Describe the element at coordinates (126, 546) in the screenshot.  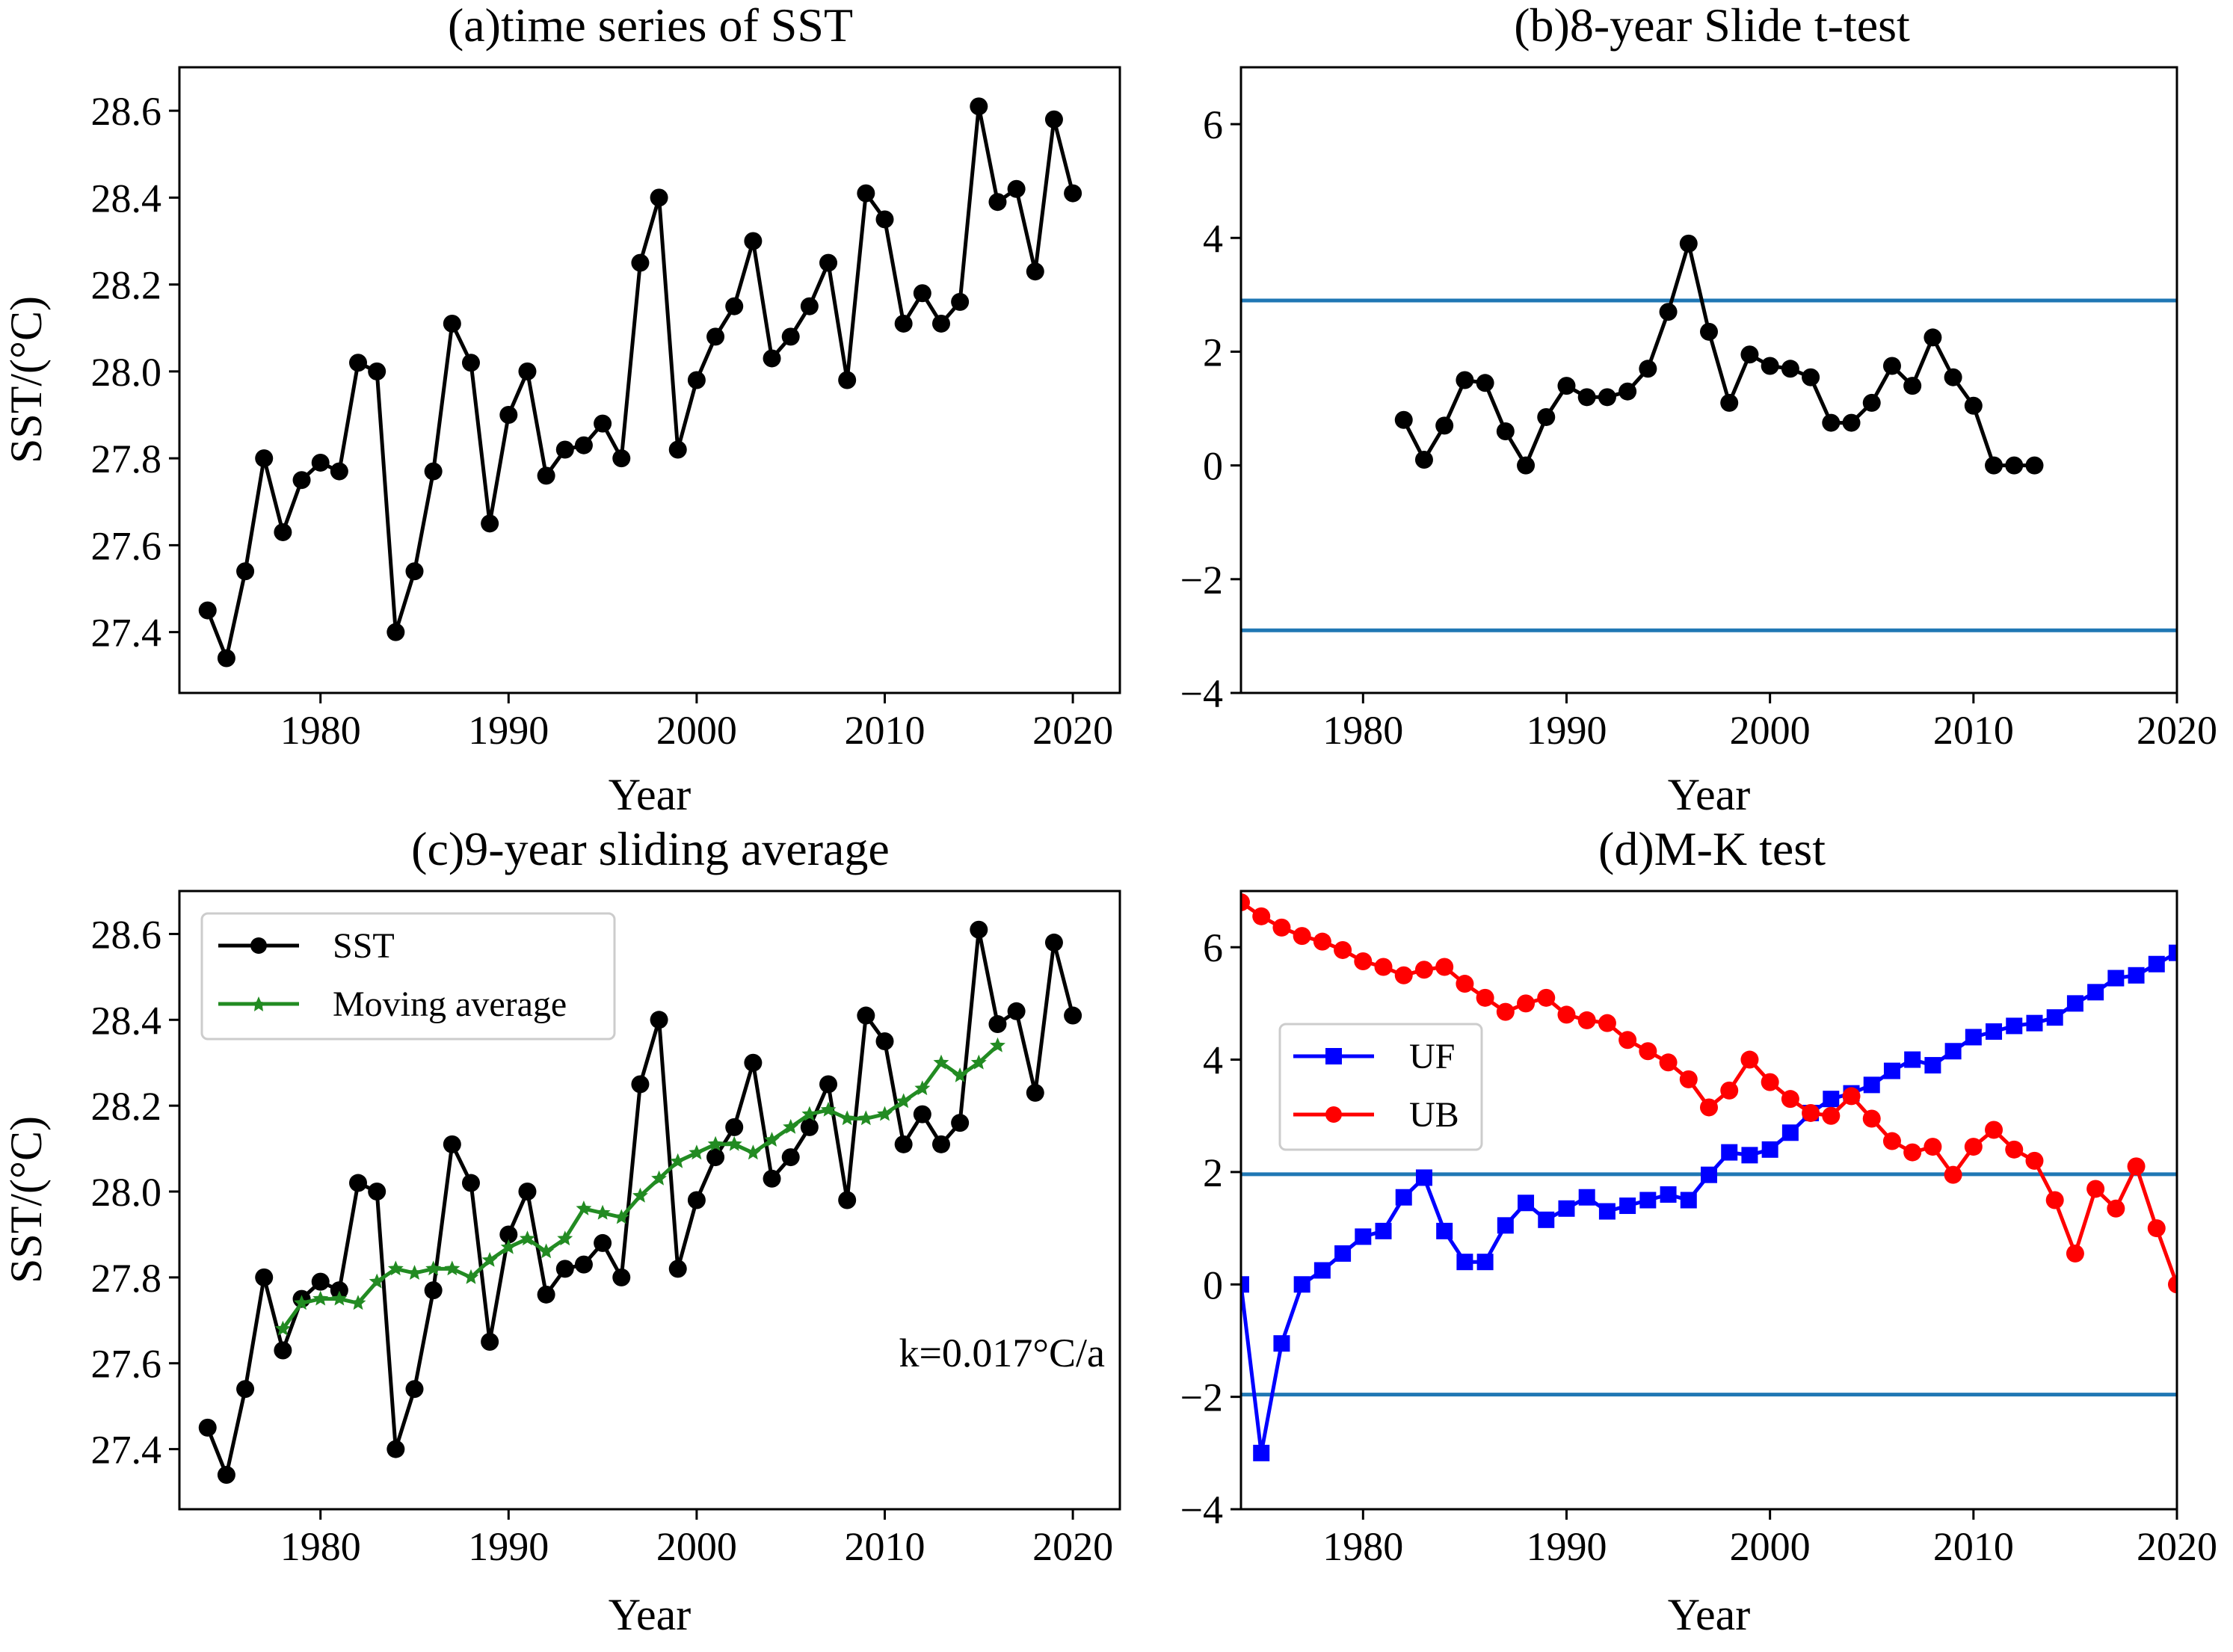
I see `panel-a-y-tick-label: 27.6` at that location.